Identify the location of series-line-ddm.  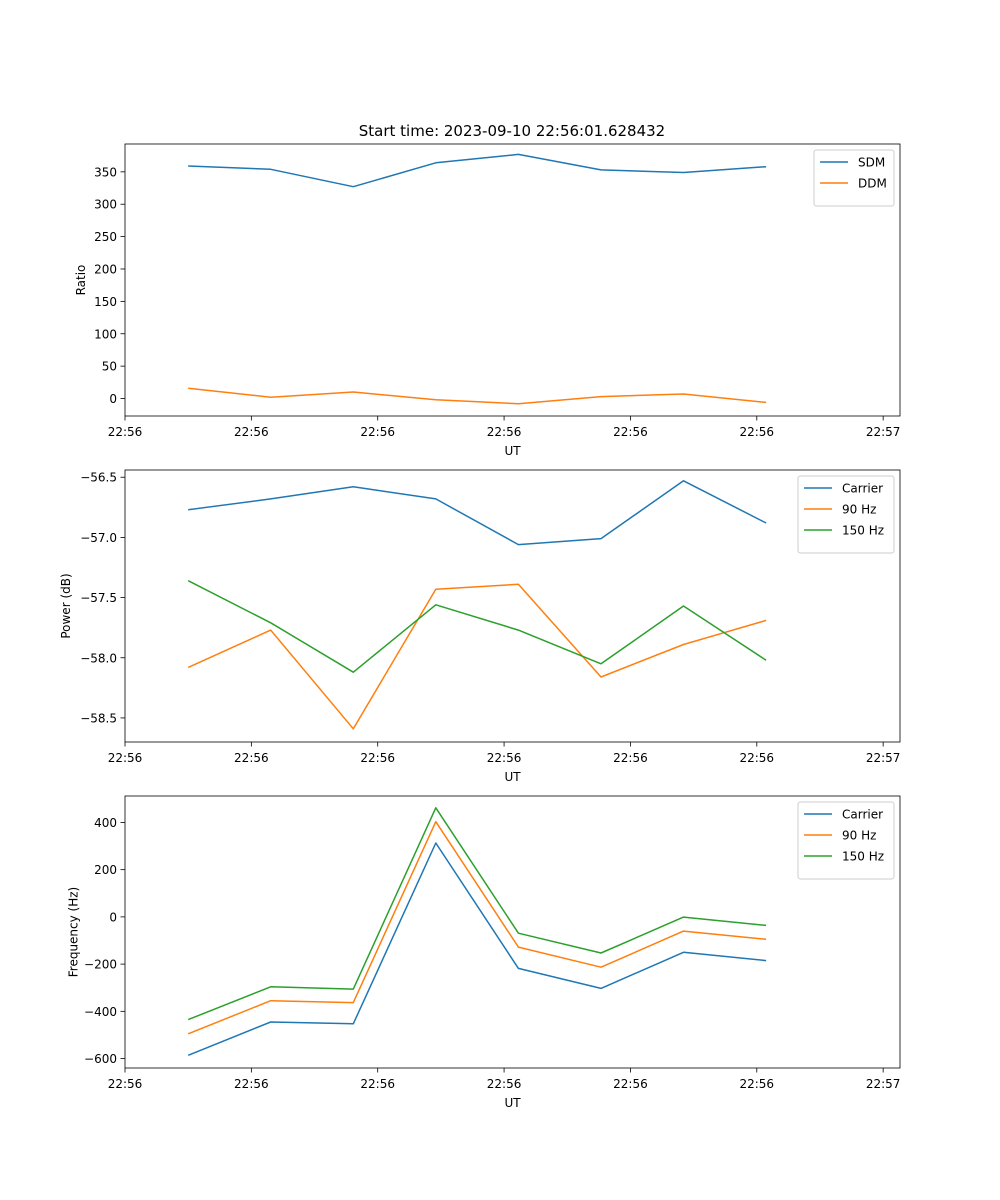
(477, 396).